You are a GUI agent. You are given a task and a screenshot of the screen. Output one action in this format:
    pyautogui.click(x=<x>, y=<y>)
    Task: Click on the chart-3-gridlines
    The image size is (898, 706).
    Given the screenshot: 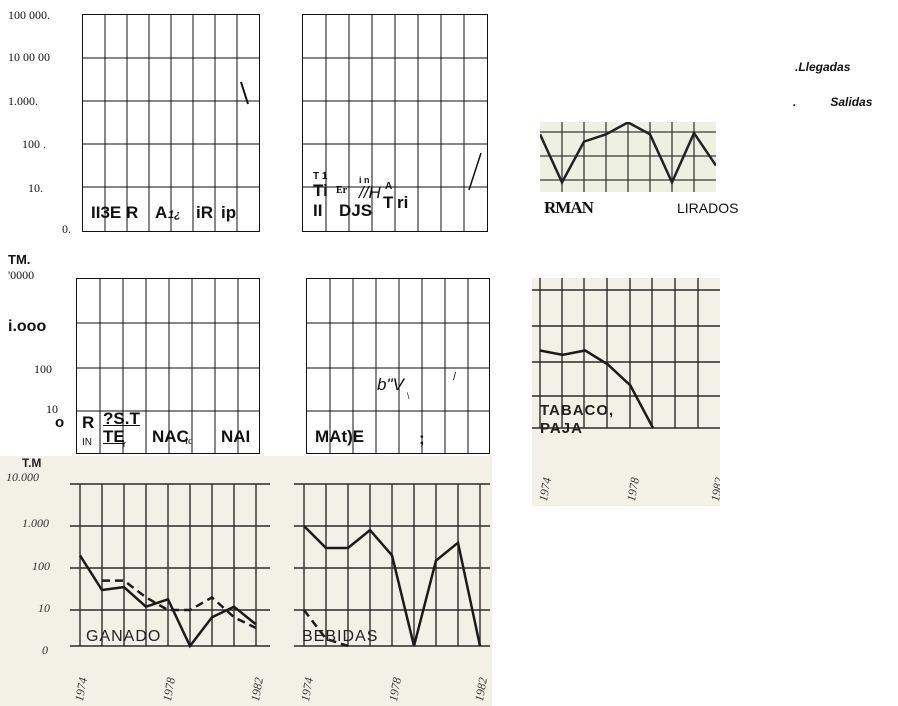 What is the action you would take?
    pyautogui.click(x=168, y=366)
    